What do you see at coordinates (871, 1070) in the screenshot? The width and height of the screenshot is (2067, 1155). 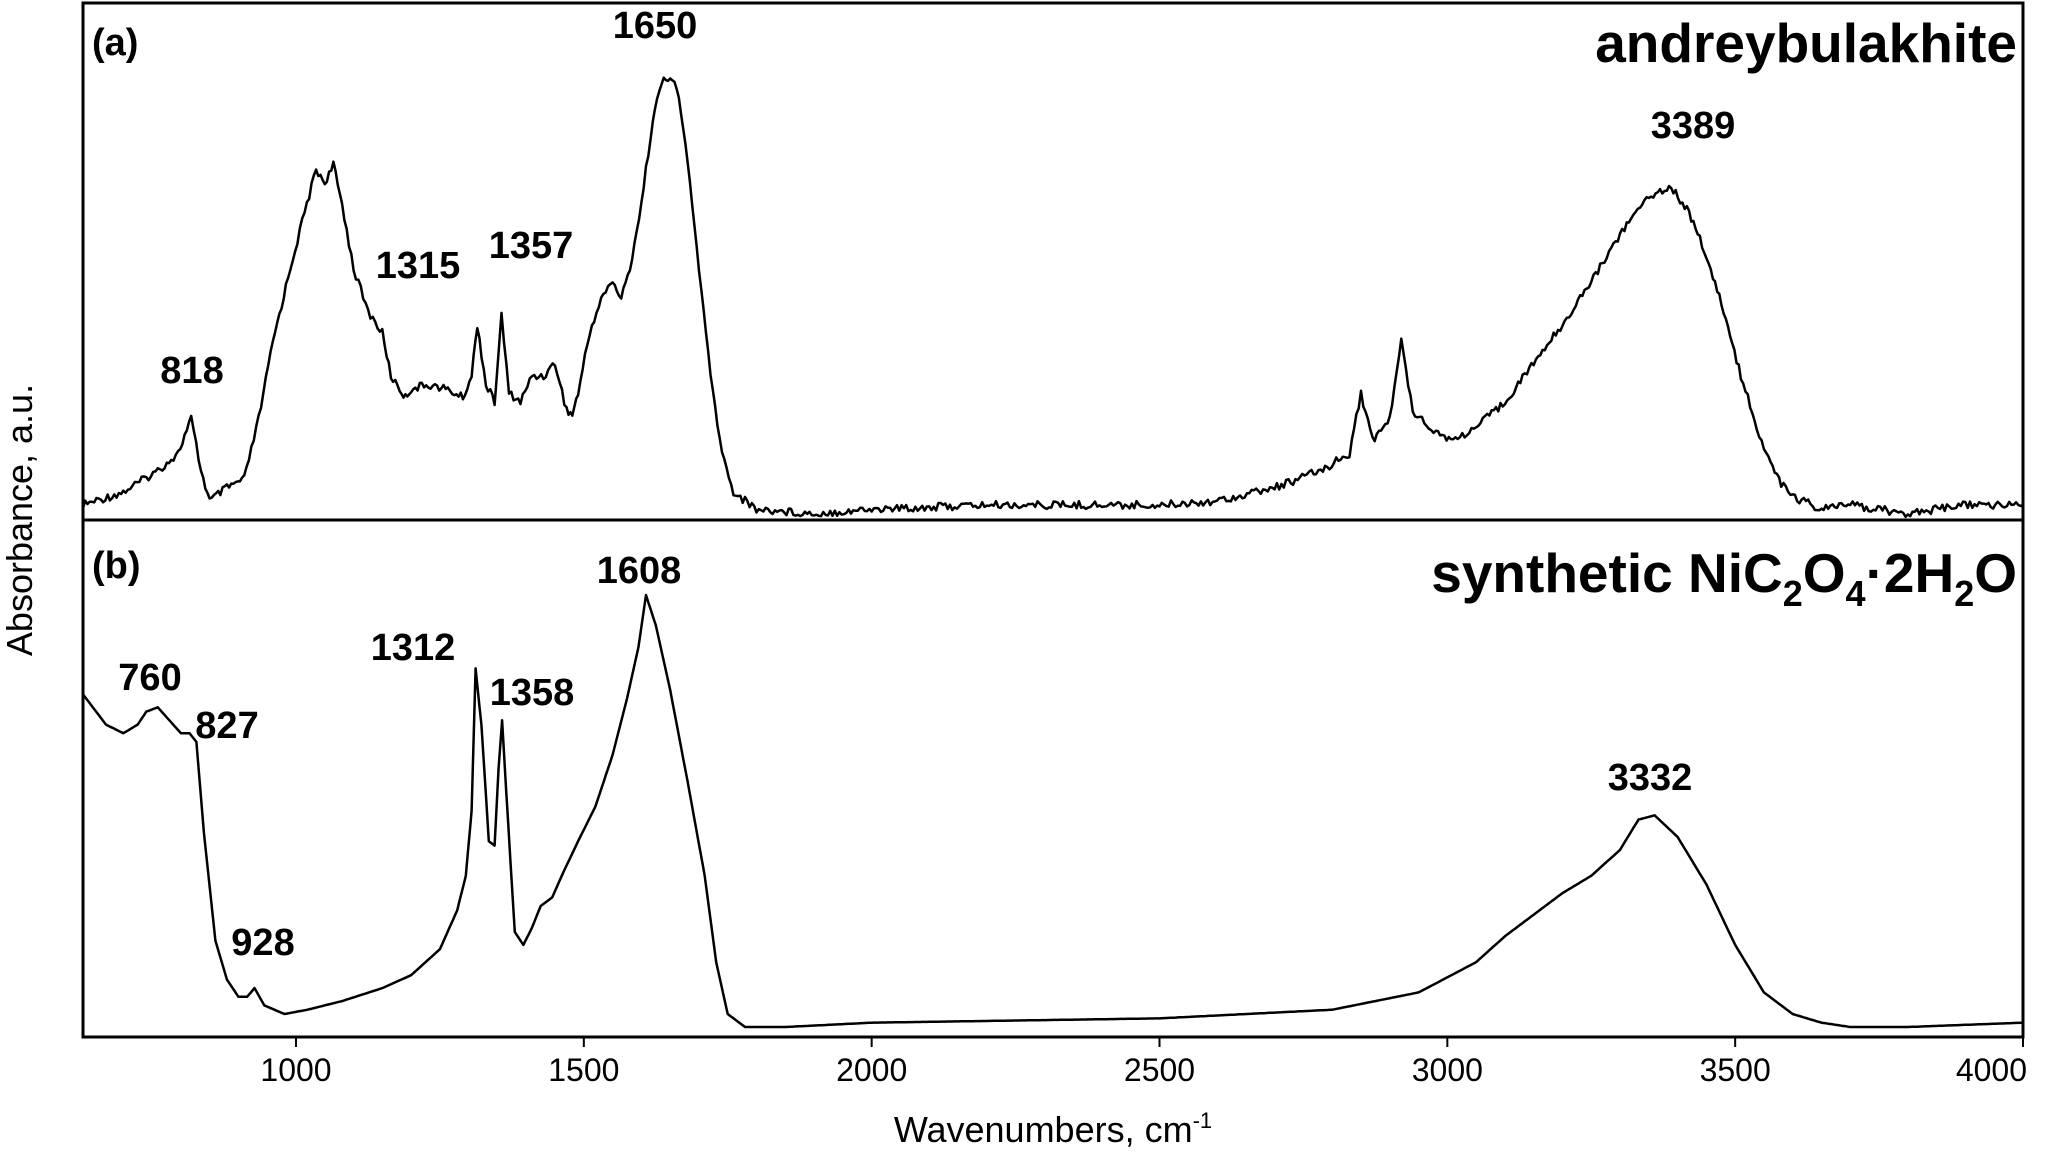 I see `x-tick-label-2000: 2000` at bounding box center [871, 1070].